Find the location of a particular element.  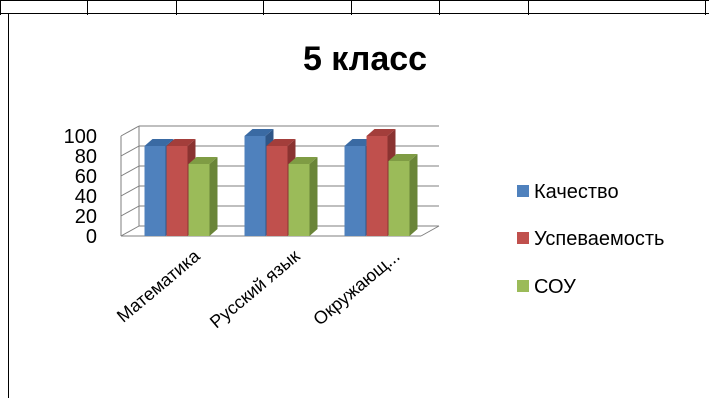

y-tick-label: 60 is located at coordinates (86, 177).